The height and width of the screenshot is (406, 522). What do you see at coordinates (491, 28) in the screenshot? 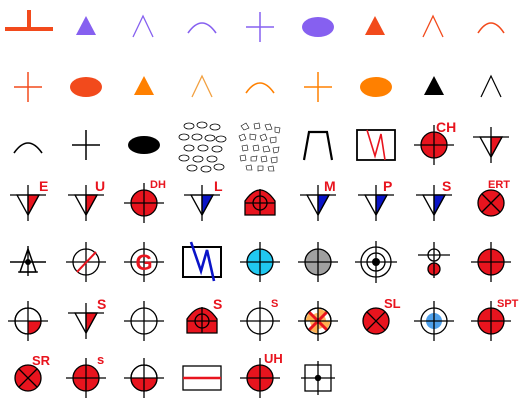
I see `arc-red-icon` at bounding box center [491, 28].